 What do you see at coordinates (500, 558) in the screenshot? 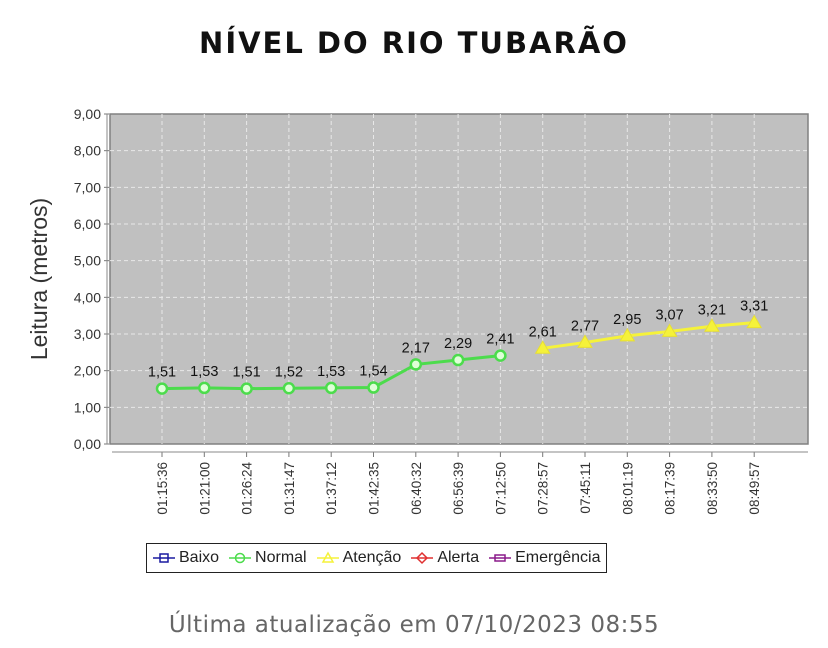
I see `legend-rect-icon` at bounding box center [500, 558].